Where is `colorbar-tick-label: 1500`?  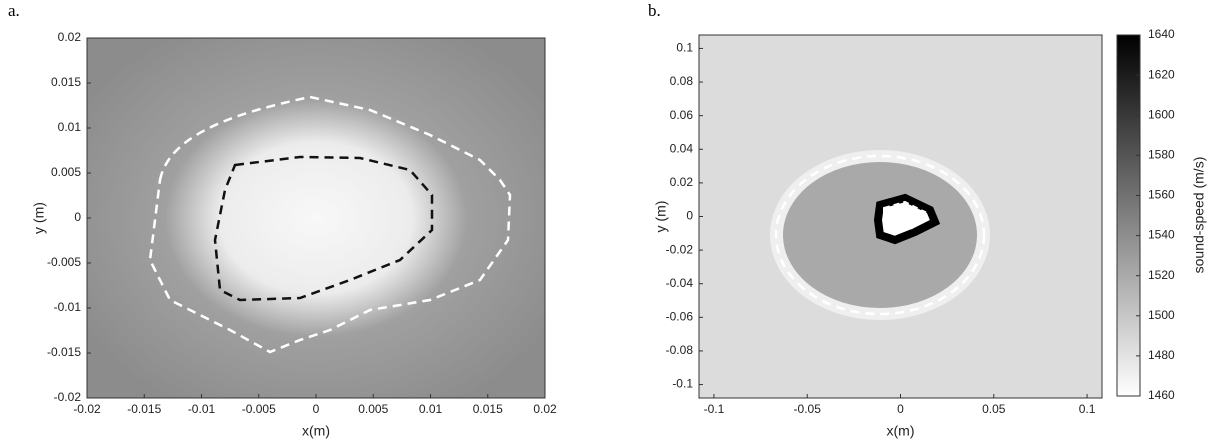
colorbar-tick-label: 1500 is located at coordinates (1161, 315).